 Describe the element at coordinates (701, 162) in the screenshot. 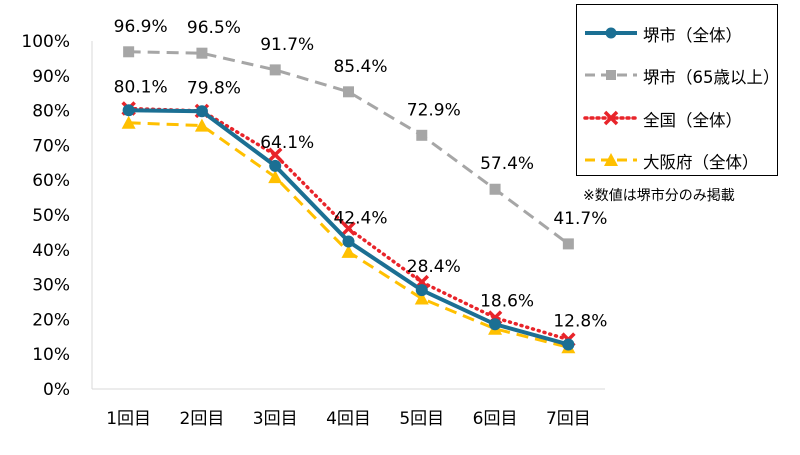

I see `legend-label: 大阪府（全体）` at that location.